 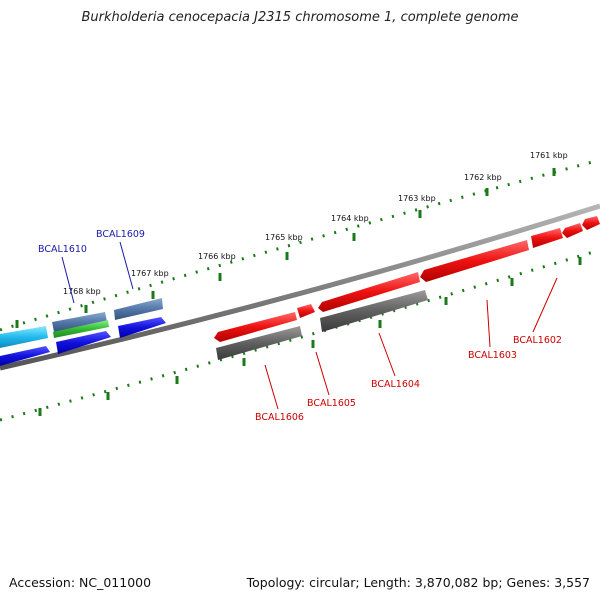 I want to click on reverse-features-gray, so click(x=322, y=325).